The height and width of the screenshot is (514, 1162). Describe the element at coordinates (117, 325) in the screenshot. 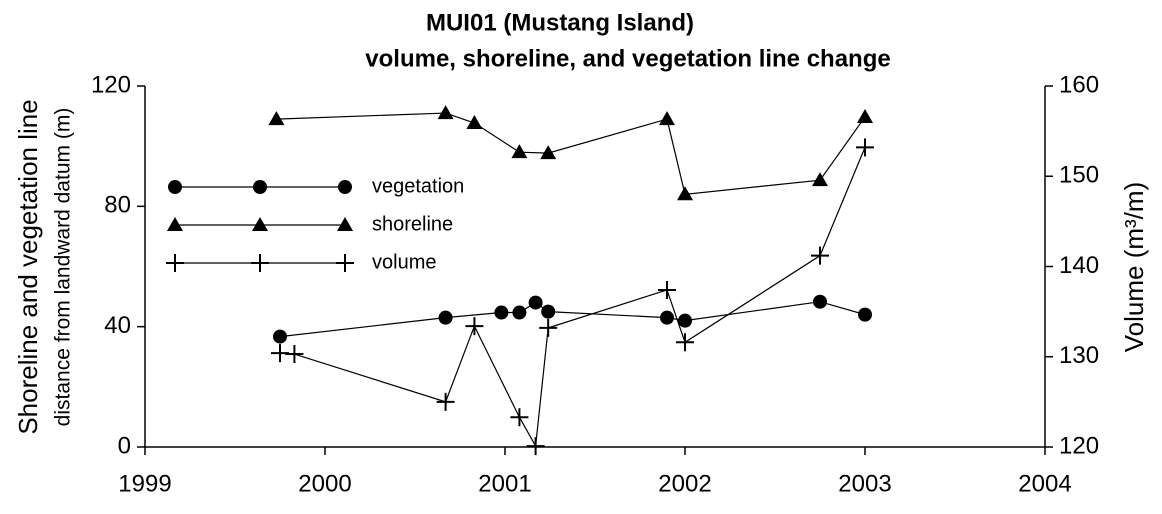

I see `y-tick-label: 40` at that location.